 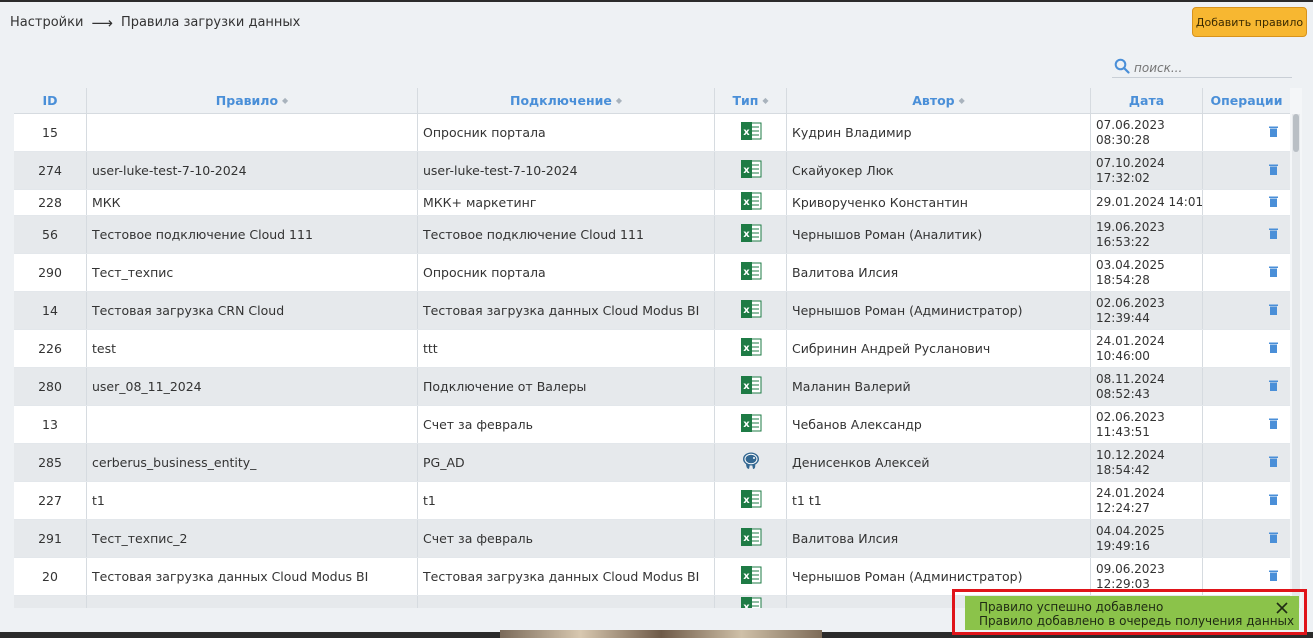 What do you see at coordinates (1123, 139) in the screenshot?
I see `time-text: 08:30:28` at bounding box center [1123, 139].